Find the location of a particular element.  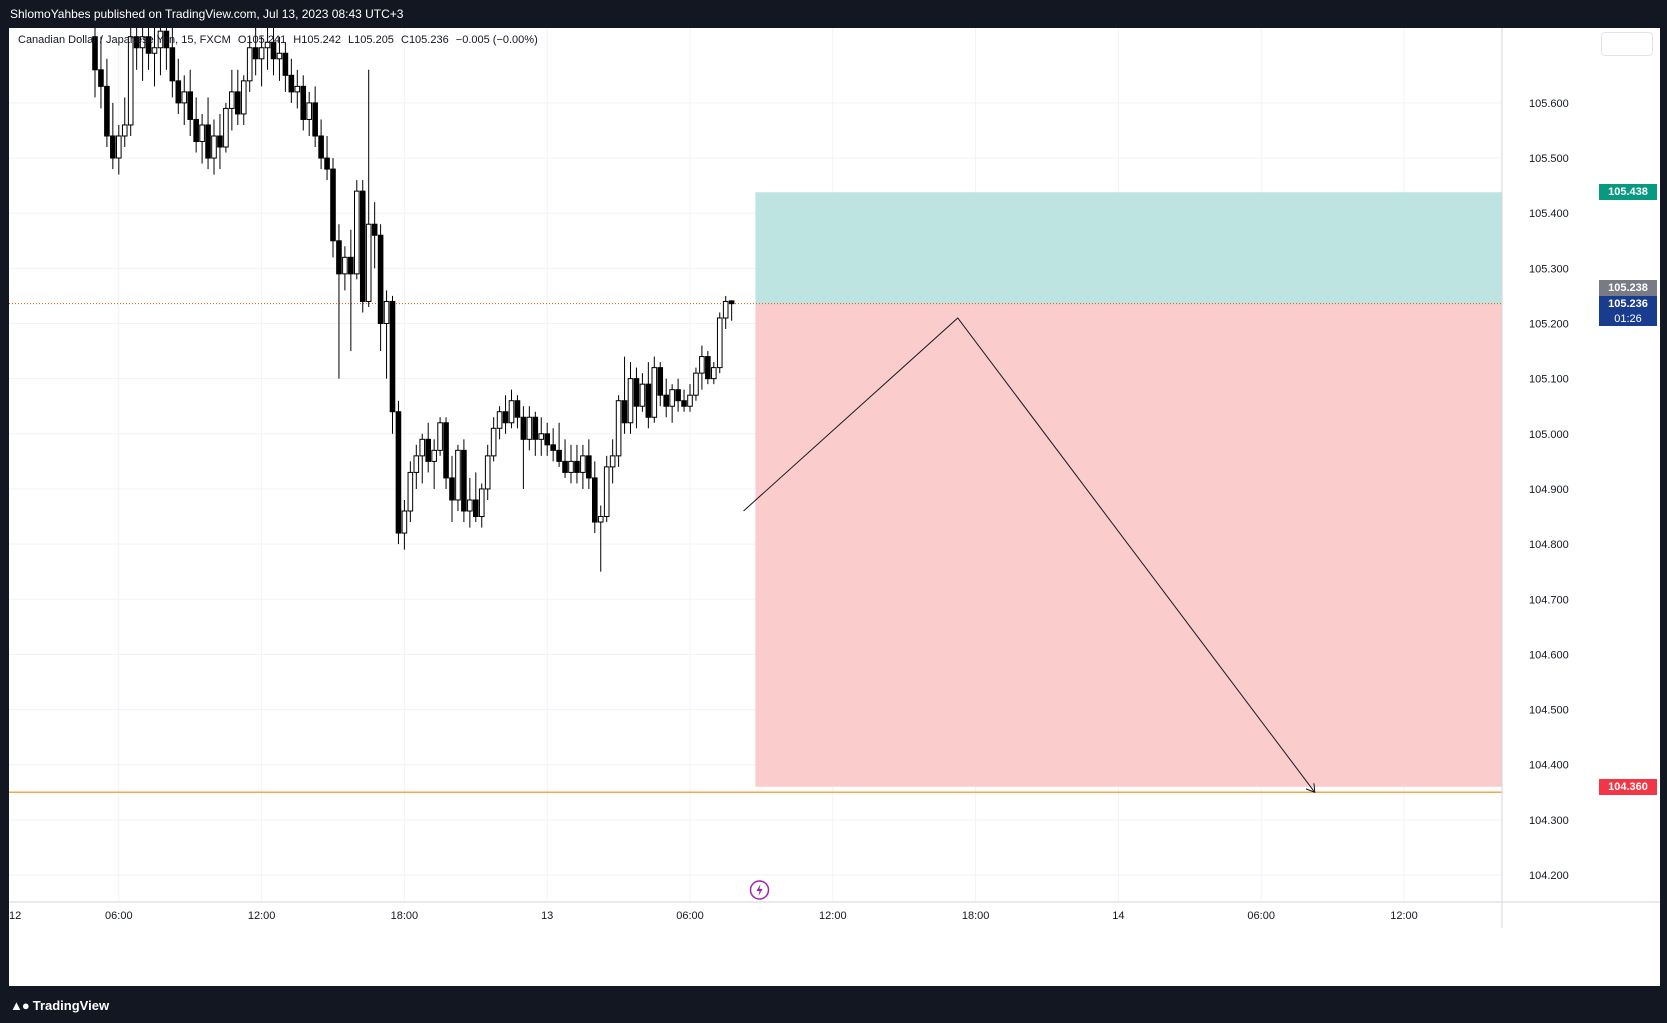

x-tick-label: 06:00 is located at coordinates (119, 916).